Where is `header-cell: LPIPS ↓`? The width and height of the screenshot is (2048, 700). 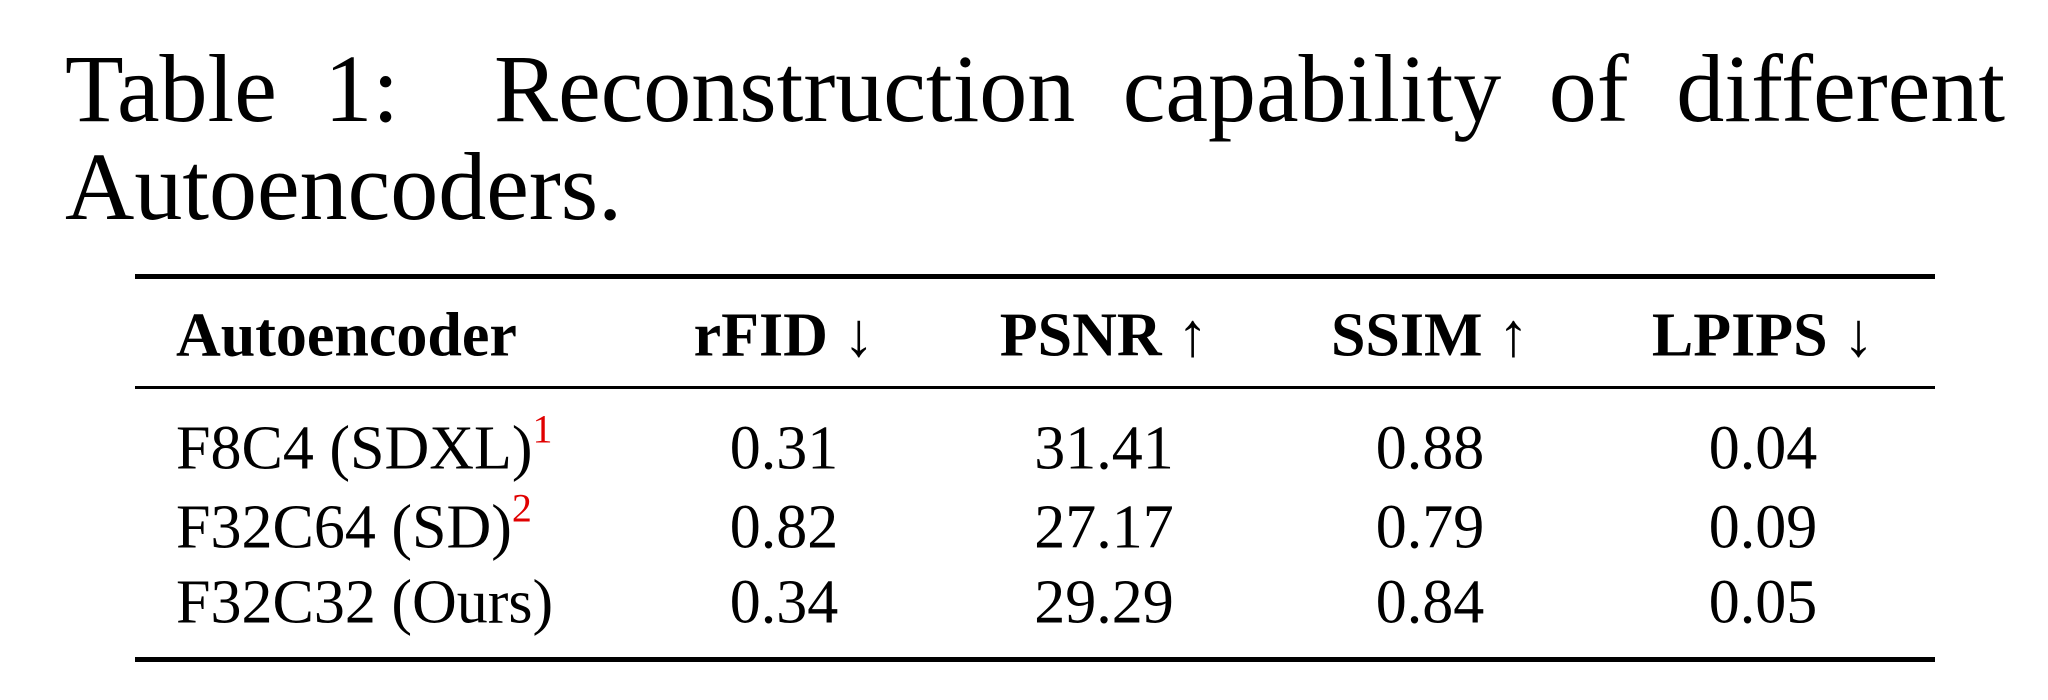 header-cell: LPIPS ↓ is located at coordinates (1763, 335).